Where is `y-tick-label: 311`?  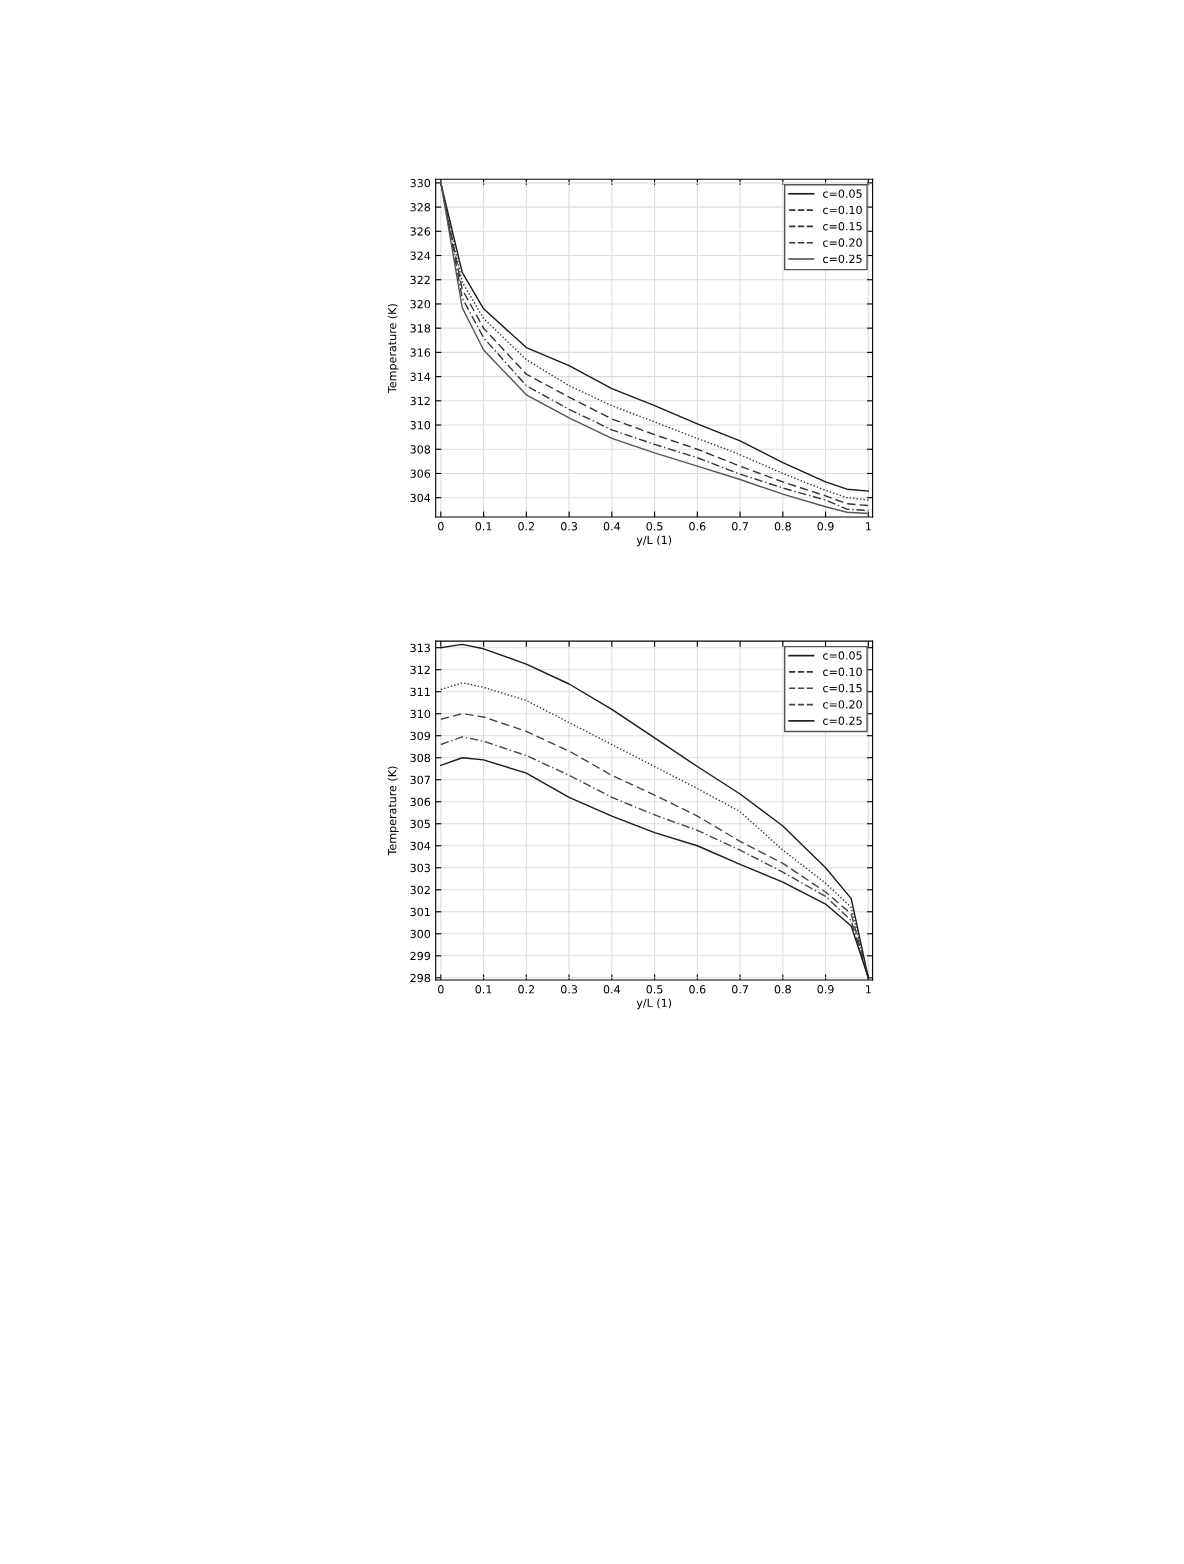 y-tick-label: 311 is located at coordinates (420, 692).